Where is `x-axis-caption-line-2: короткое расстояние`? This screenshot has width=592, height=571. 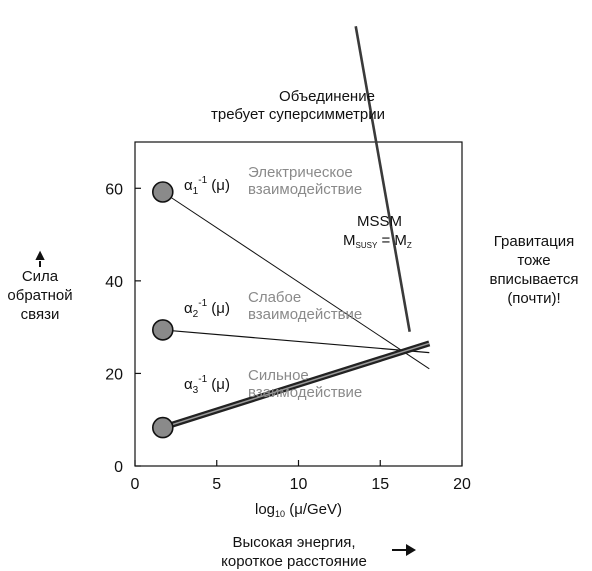 x-axis-caption-line-2: короткое расстояние is located at coordinates (294, 561).